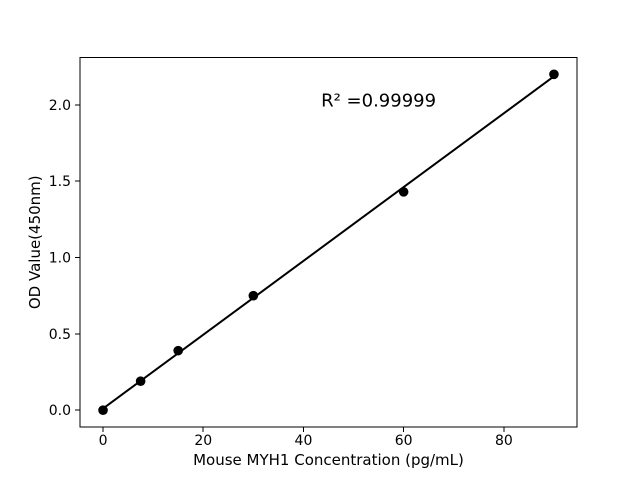 The width and height of the screenshot is (640, 480). What do you see at coordinates (35, 242) in the screenshot?
I see `y-axis-label: OD Value(450nm)` at bounding box center [35, 242].